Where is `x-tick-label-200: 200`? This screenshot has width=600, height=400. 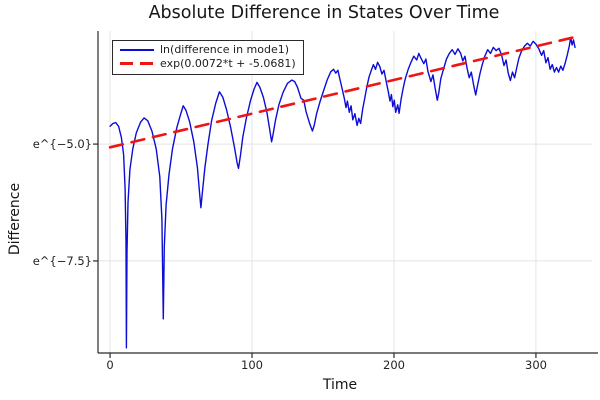 x-tick-label-200: 200 is located at coordinates (394, 365).